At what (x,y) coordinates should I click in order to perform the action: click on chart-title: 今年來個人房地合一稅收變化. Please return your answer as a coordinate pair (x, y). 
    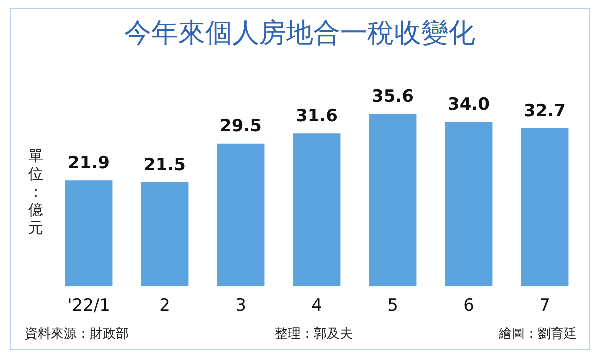
    Looking at the image, I should click on (300, 34).